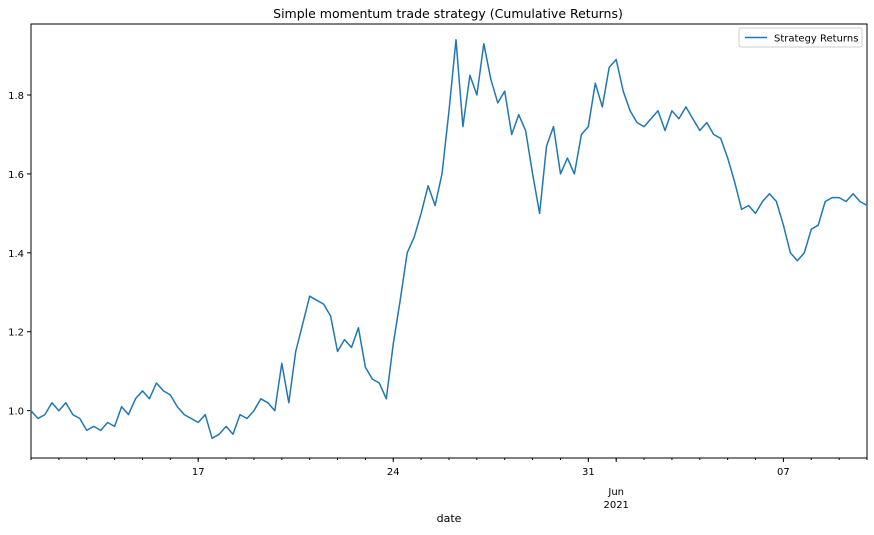  Describe the element at coordinates (393, 472) in the screenshot. I see `x-tick-label: 24` at that location.